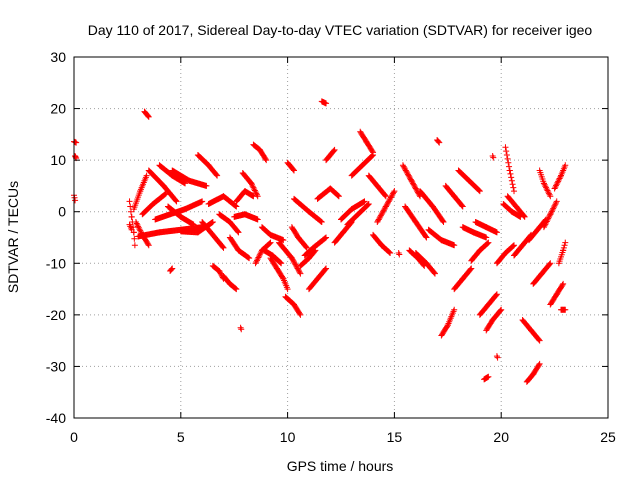 Image resolution: width=640 pixels, height=480 pixels. I want to click on x-tick-label: 20, so click(501, 437).